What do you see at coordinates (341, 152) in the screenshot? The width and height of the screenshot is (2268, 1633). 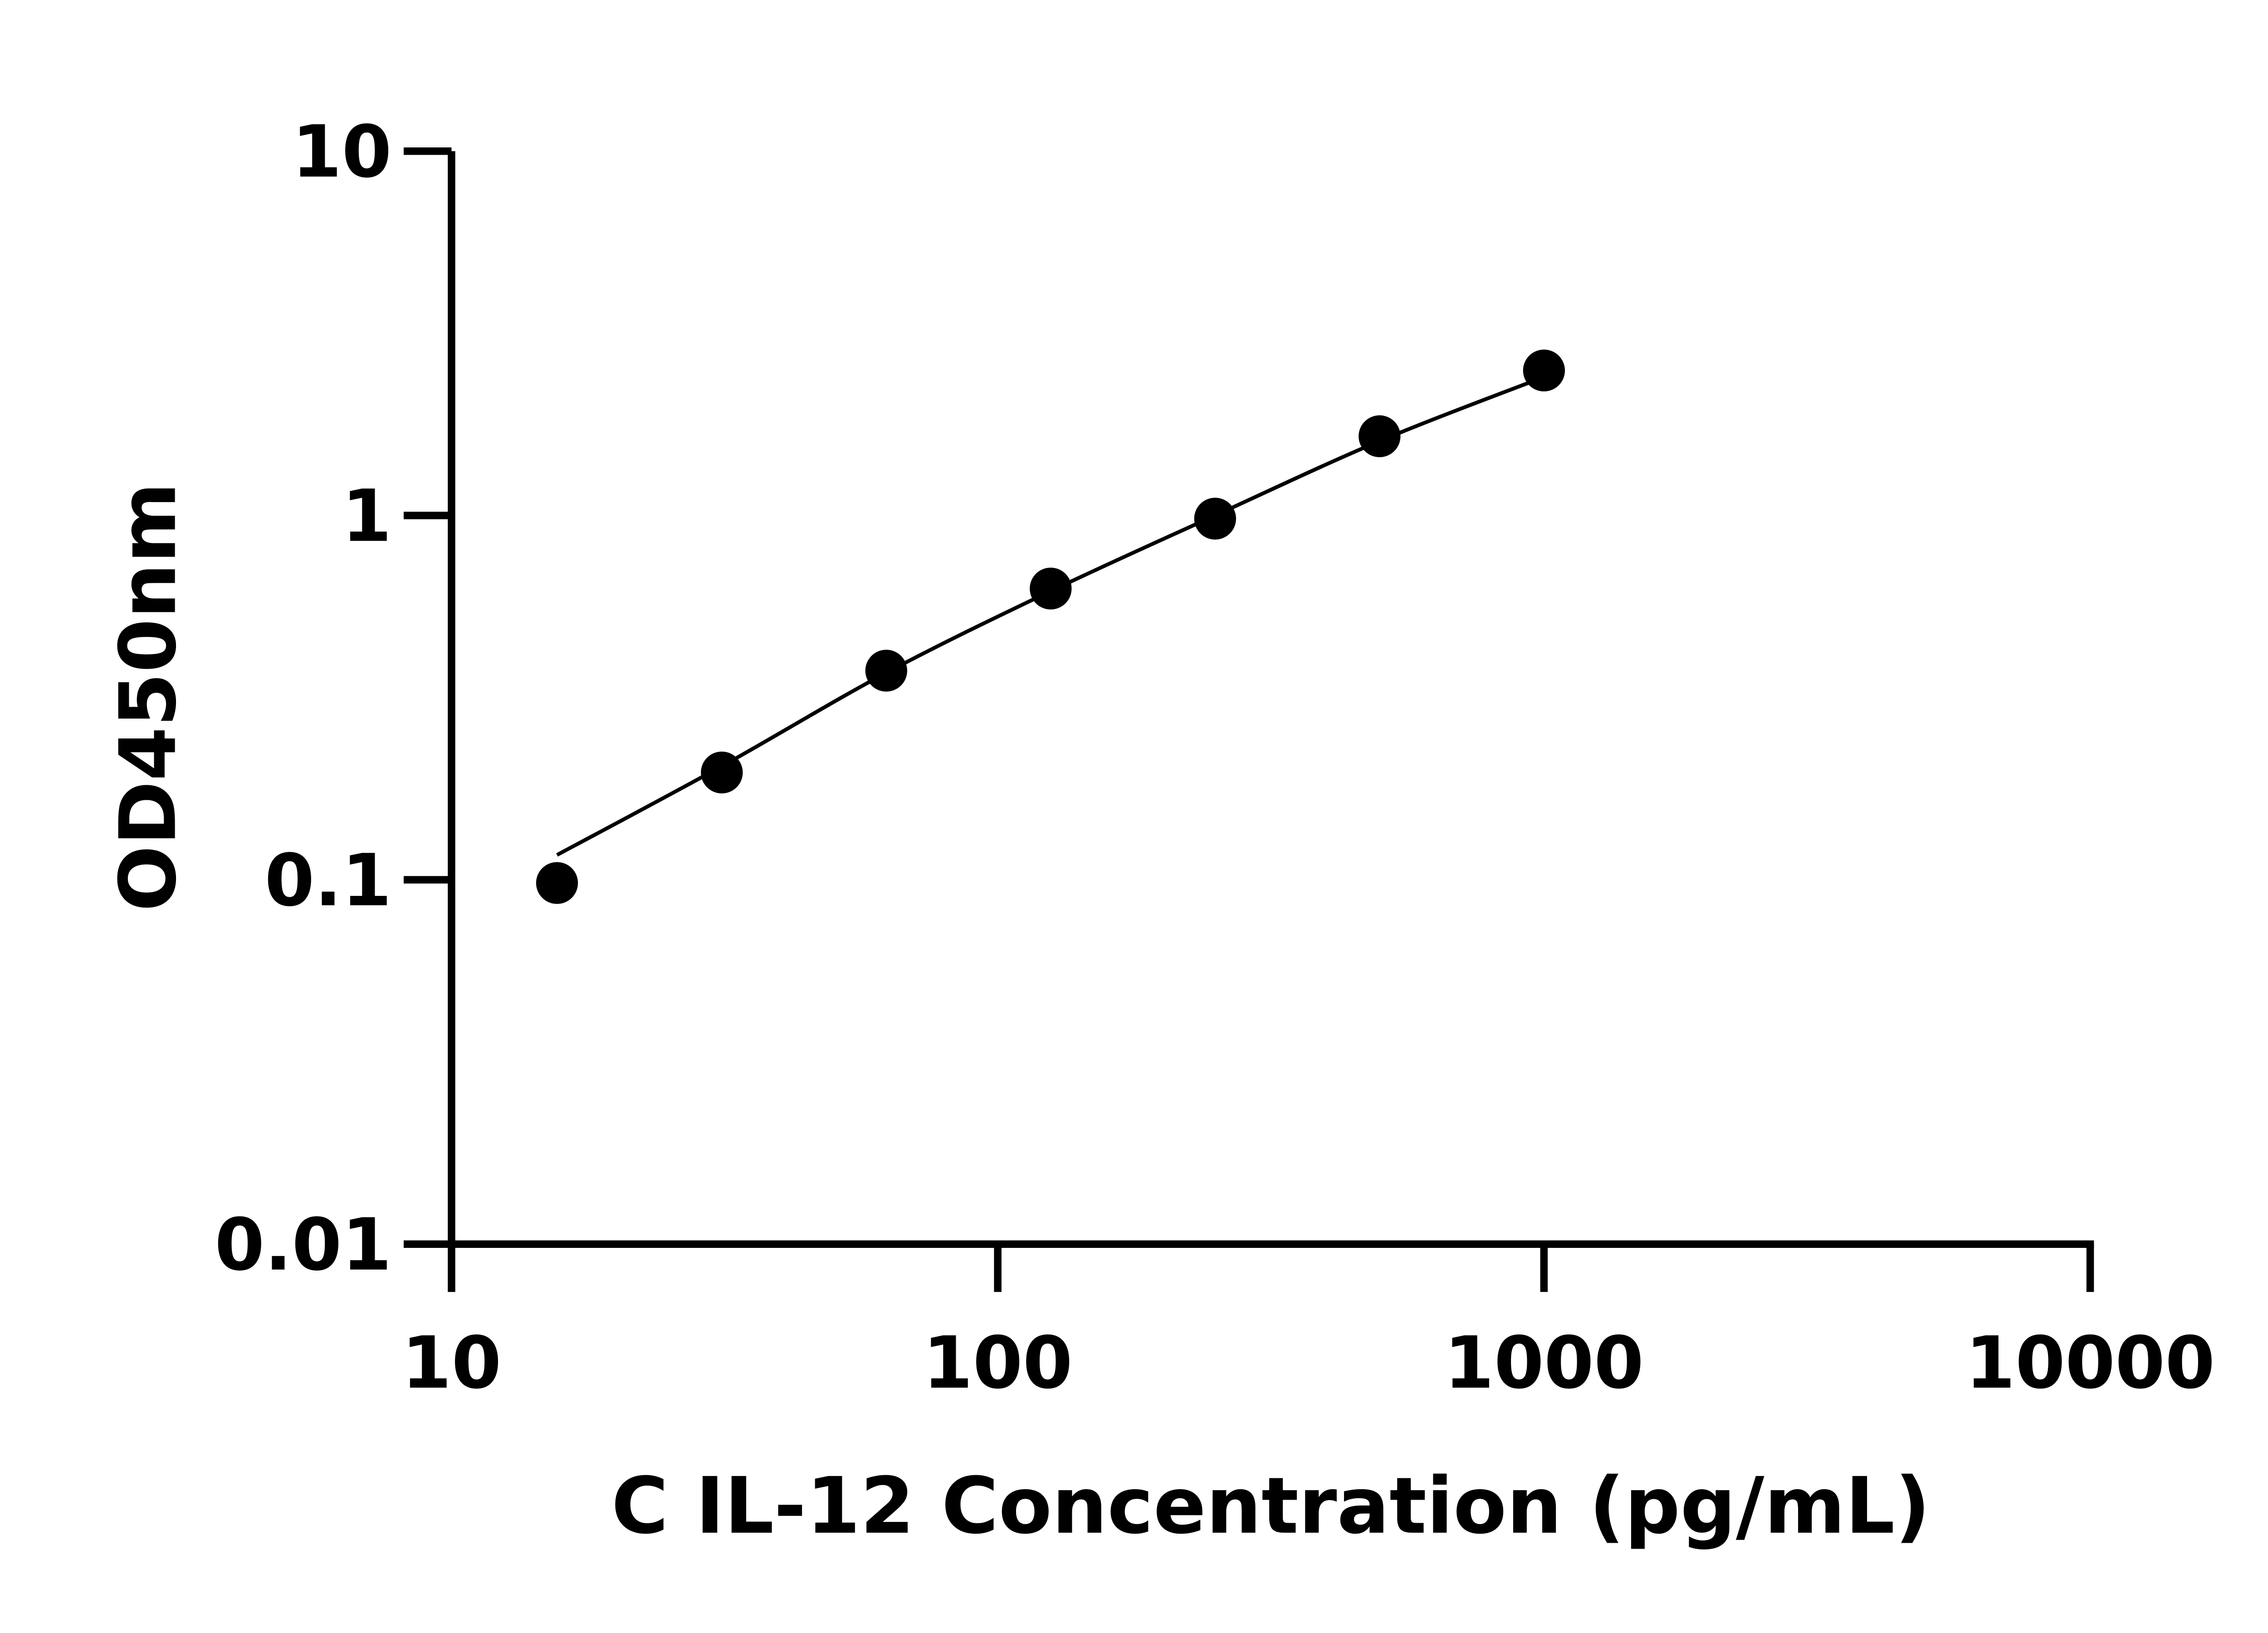 I see `y-tick-label: 10` at bounding box center [341, 152].